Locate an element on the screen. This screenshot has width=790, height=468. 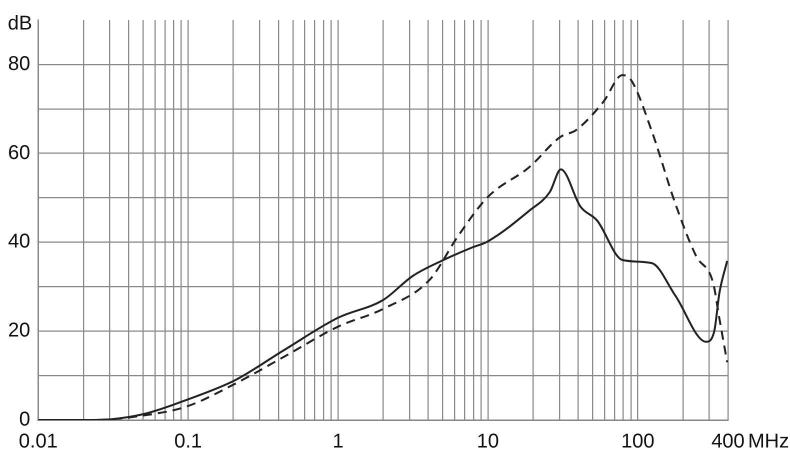
x-tick-label: 0.1 is located at coordinates (188, 441).